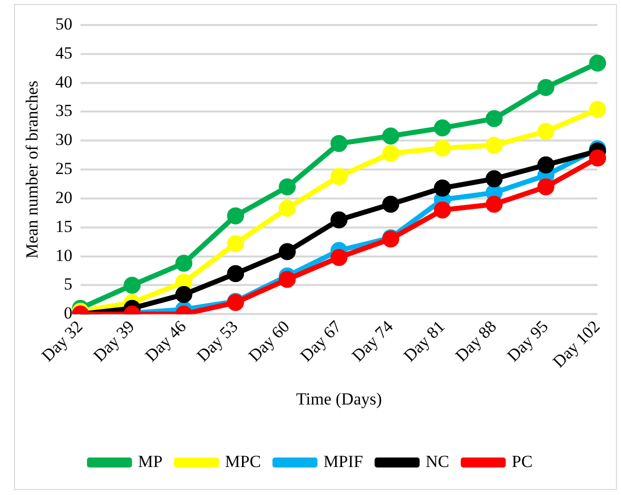  What do you see at coordinates (63, 255) in the screenshot?
I see `y-tick-label: 10` at bounding box center [63, 255].